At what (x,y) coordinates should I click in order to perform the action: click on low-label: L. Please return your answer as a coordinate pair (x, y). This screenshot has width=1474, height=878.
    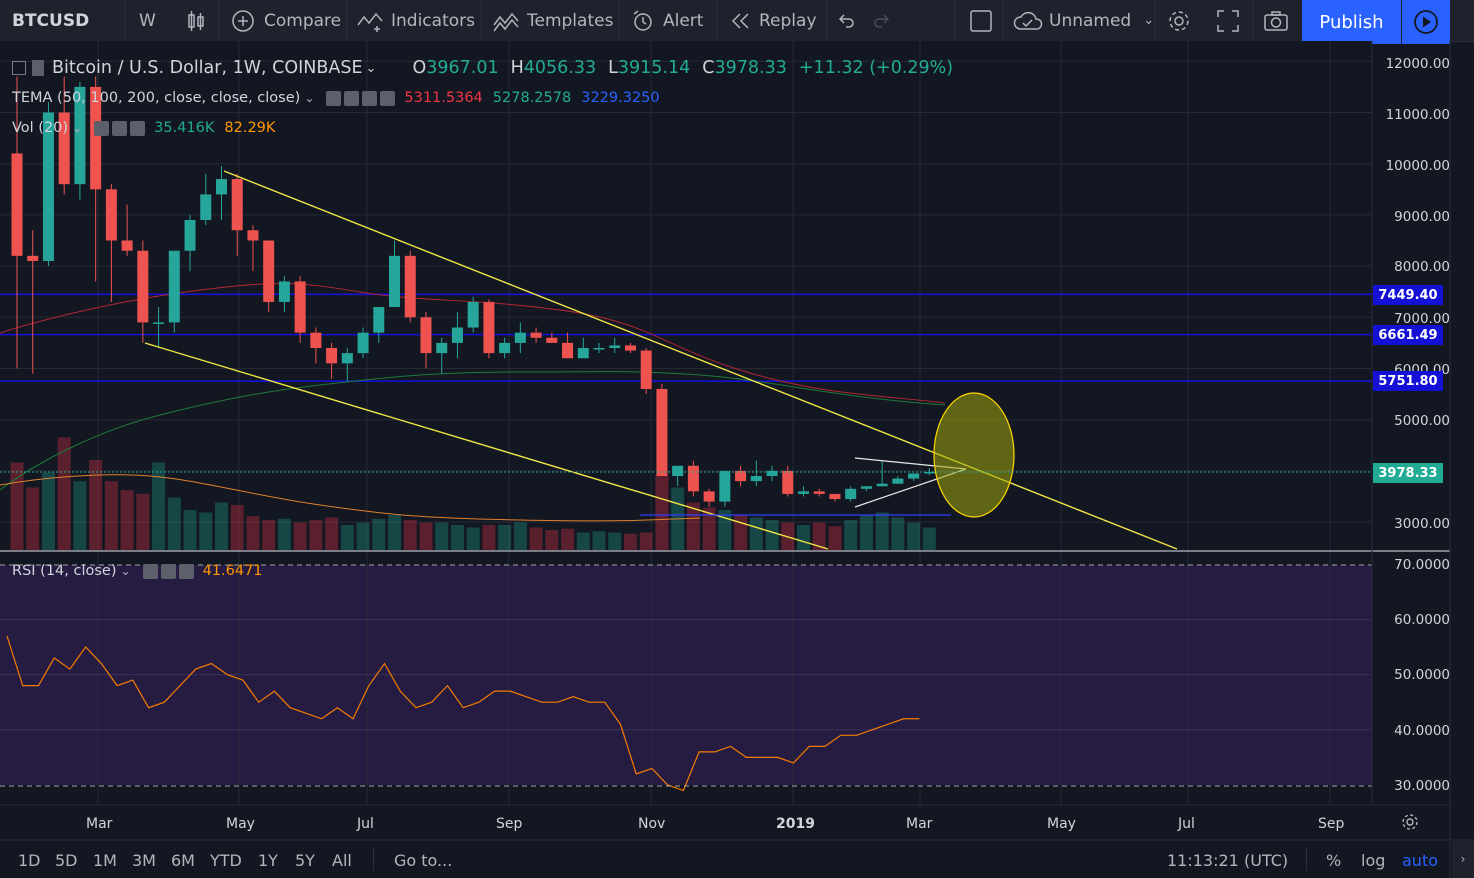
    Looking at the image, I should click on (613, 68).